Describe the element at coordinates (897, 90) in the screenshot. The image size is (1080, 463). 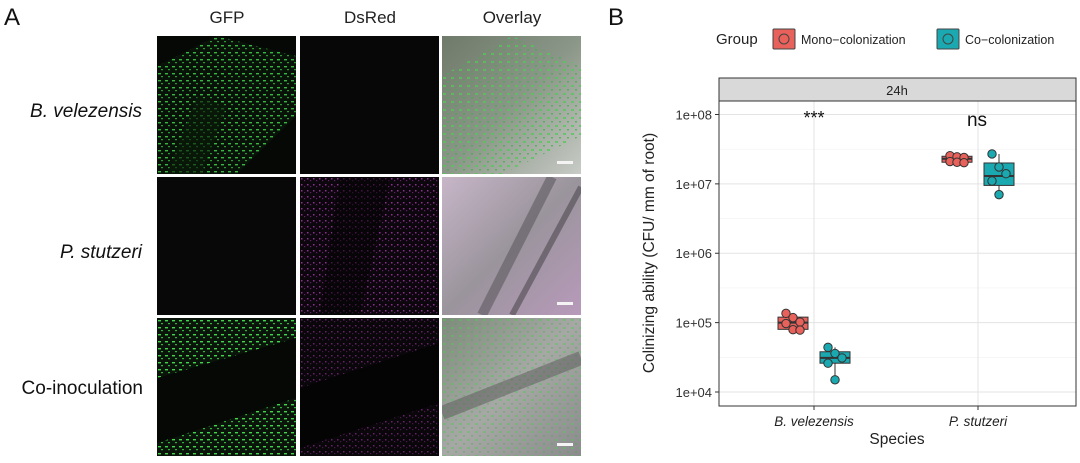
I see `facet-label: 24h` at that location.